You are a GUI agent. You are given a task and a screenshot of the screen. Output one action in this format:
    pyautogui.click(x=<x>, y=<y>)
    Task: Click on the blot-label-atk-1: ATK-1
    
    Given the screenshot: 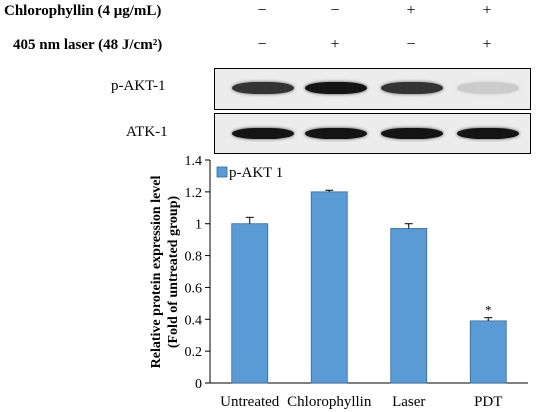 What is the action you would take?
    pyautogui.click(x=147, y=132)
    